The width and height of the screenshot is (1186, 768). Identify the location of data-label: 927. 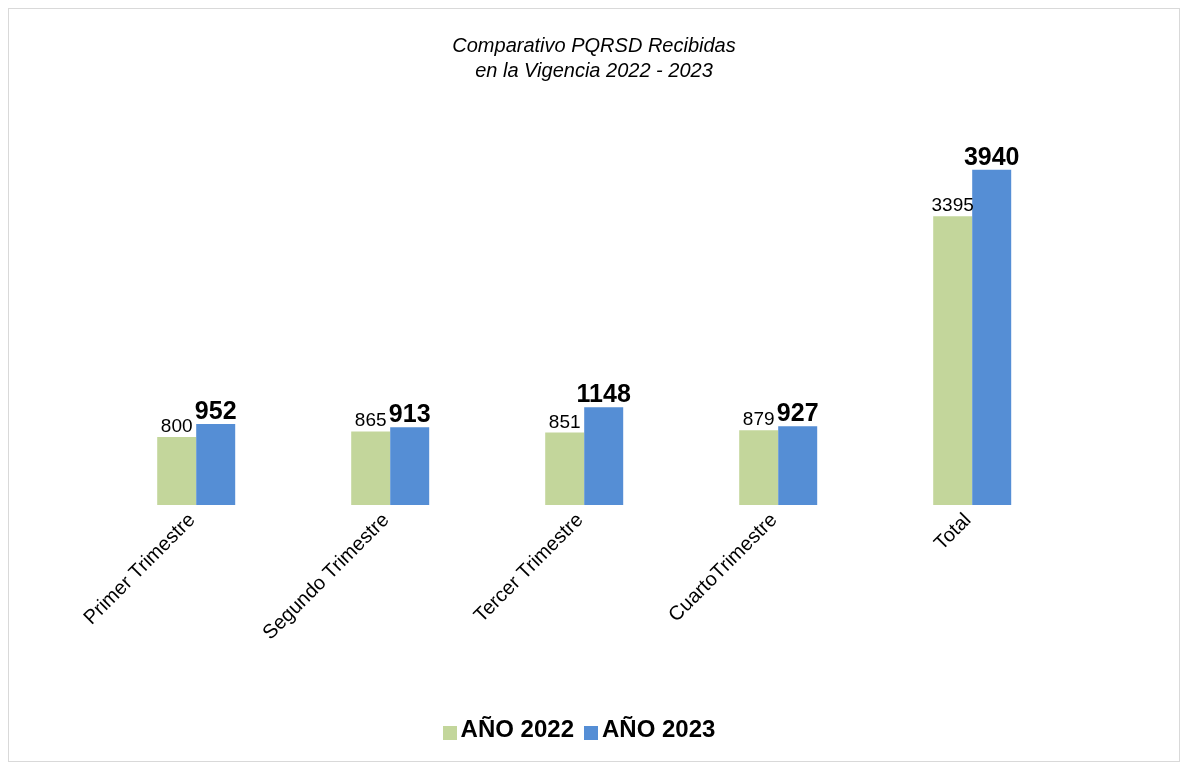
(797, 412).